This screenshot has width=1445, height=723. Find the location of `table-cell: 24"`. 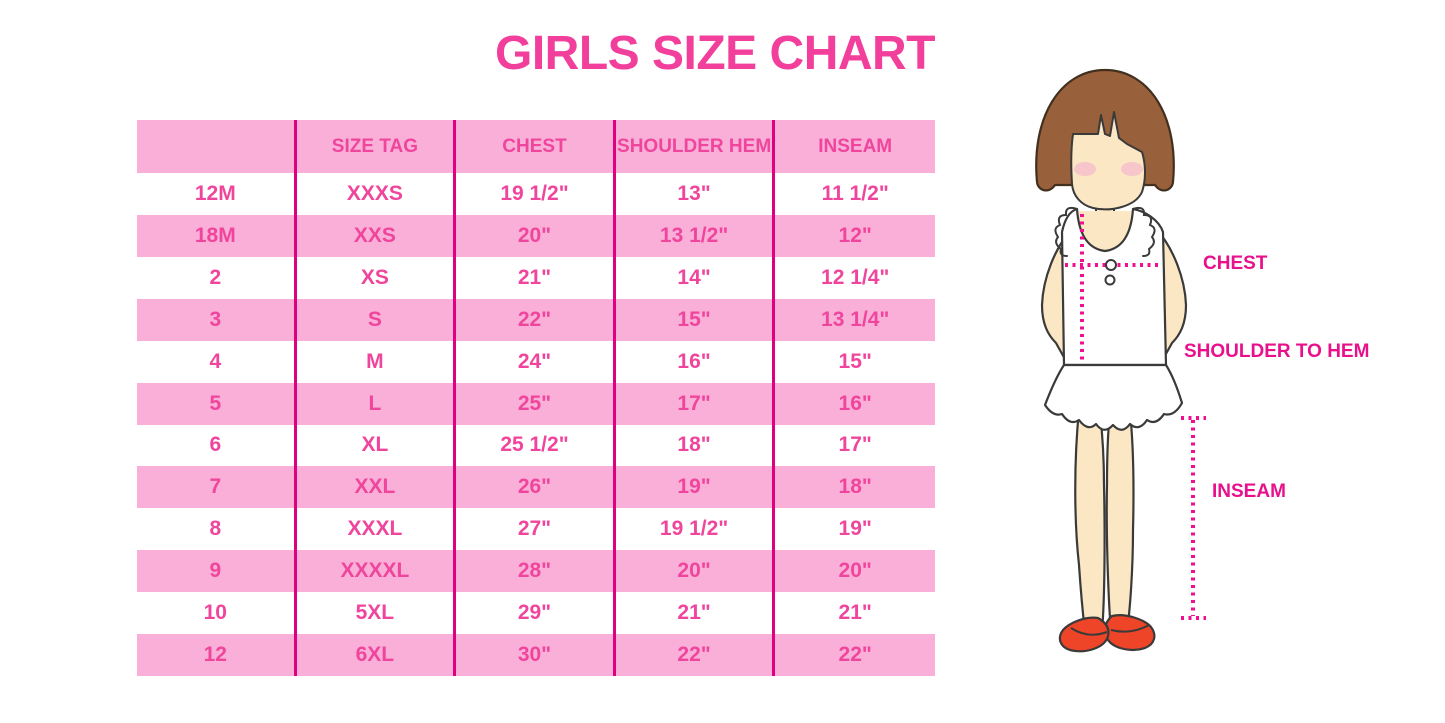

table-cell: 24" is located at coordinates (536, 361).